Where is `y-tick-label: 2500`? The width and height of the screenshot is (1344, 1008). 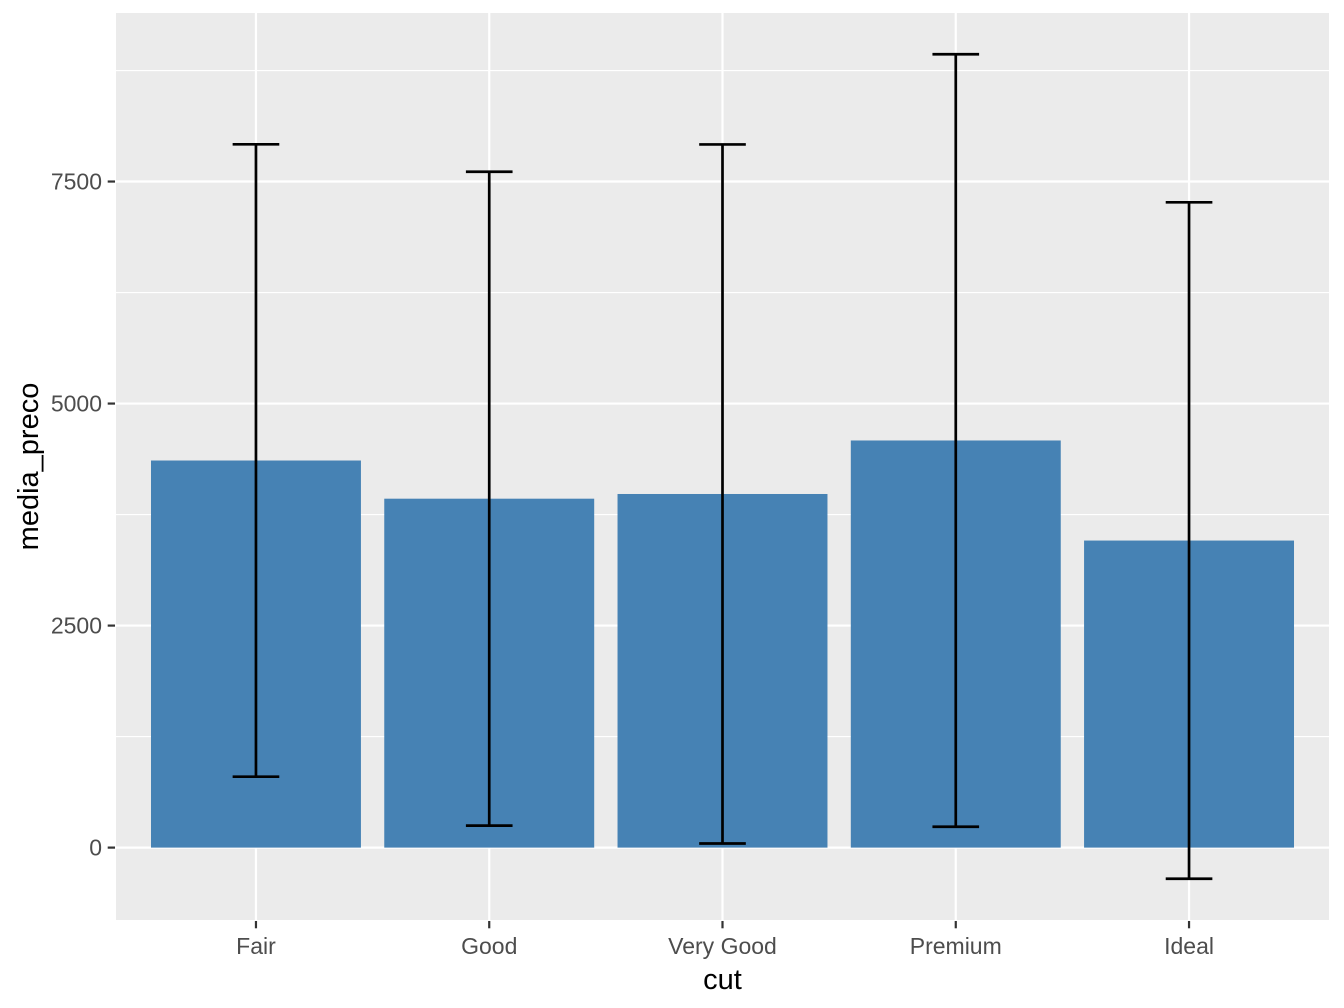
y-tick-label: 2500 is located at coordinates (76, 626).